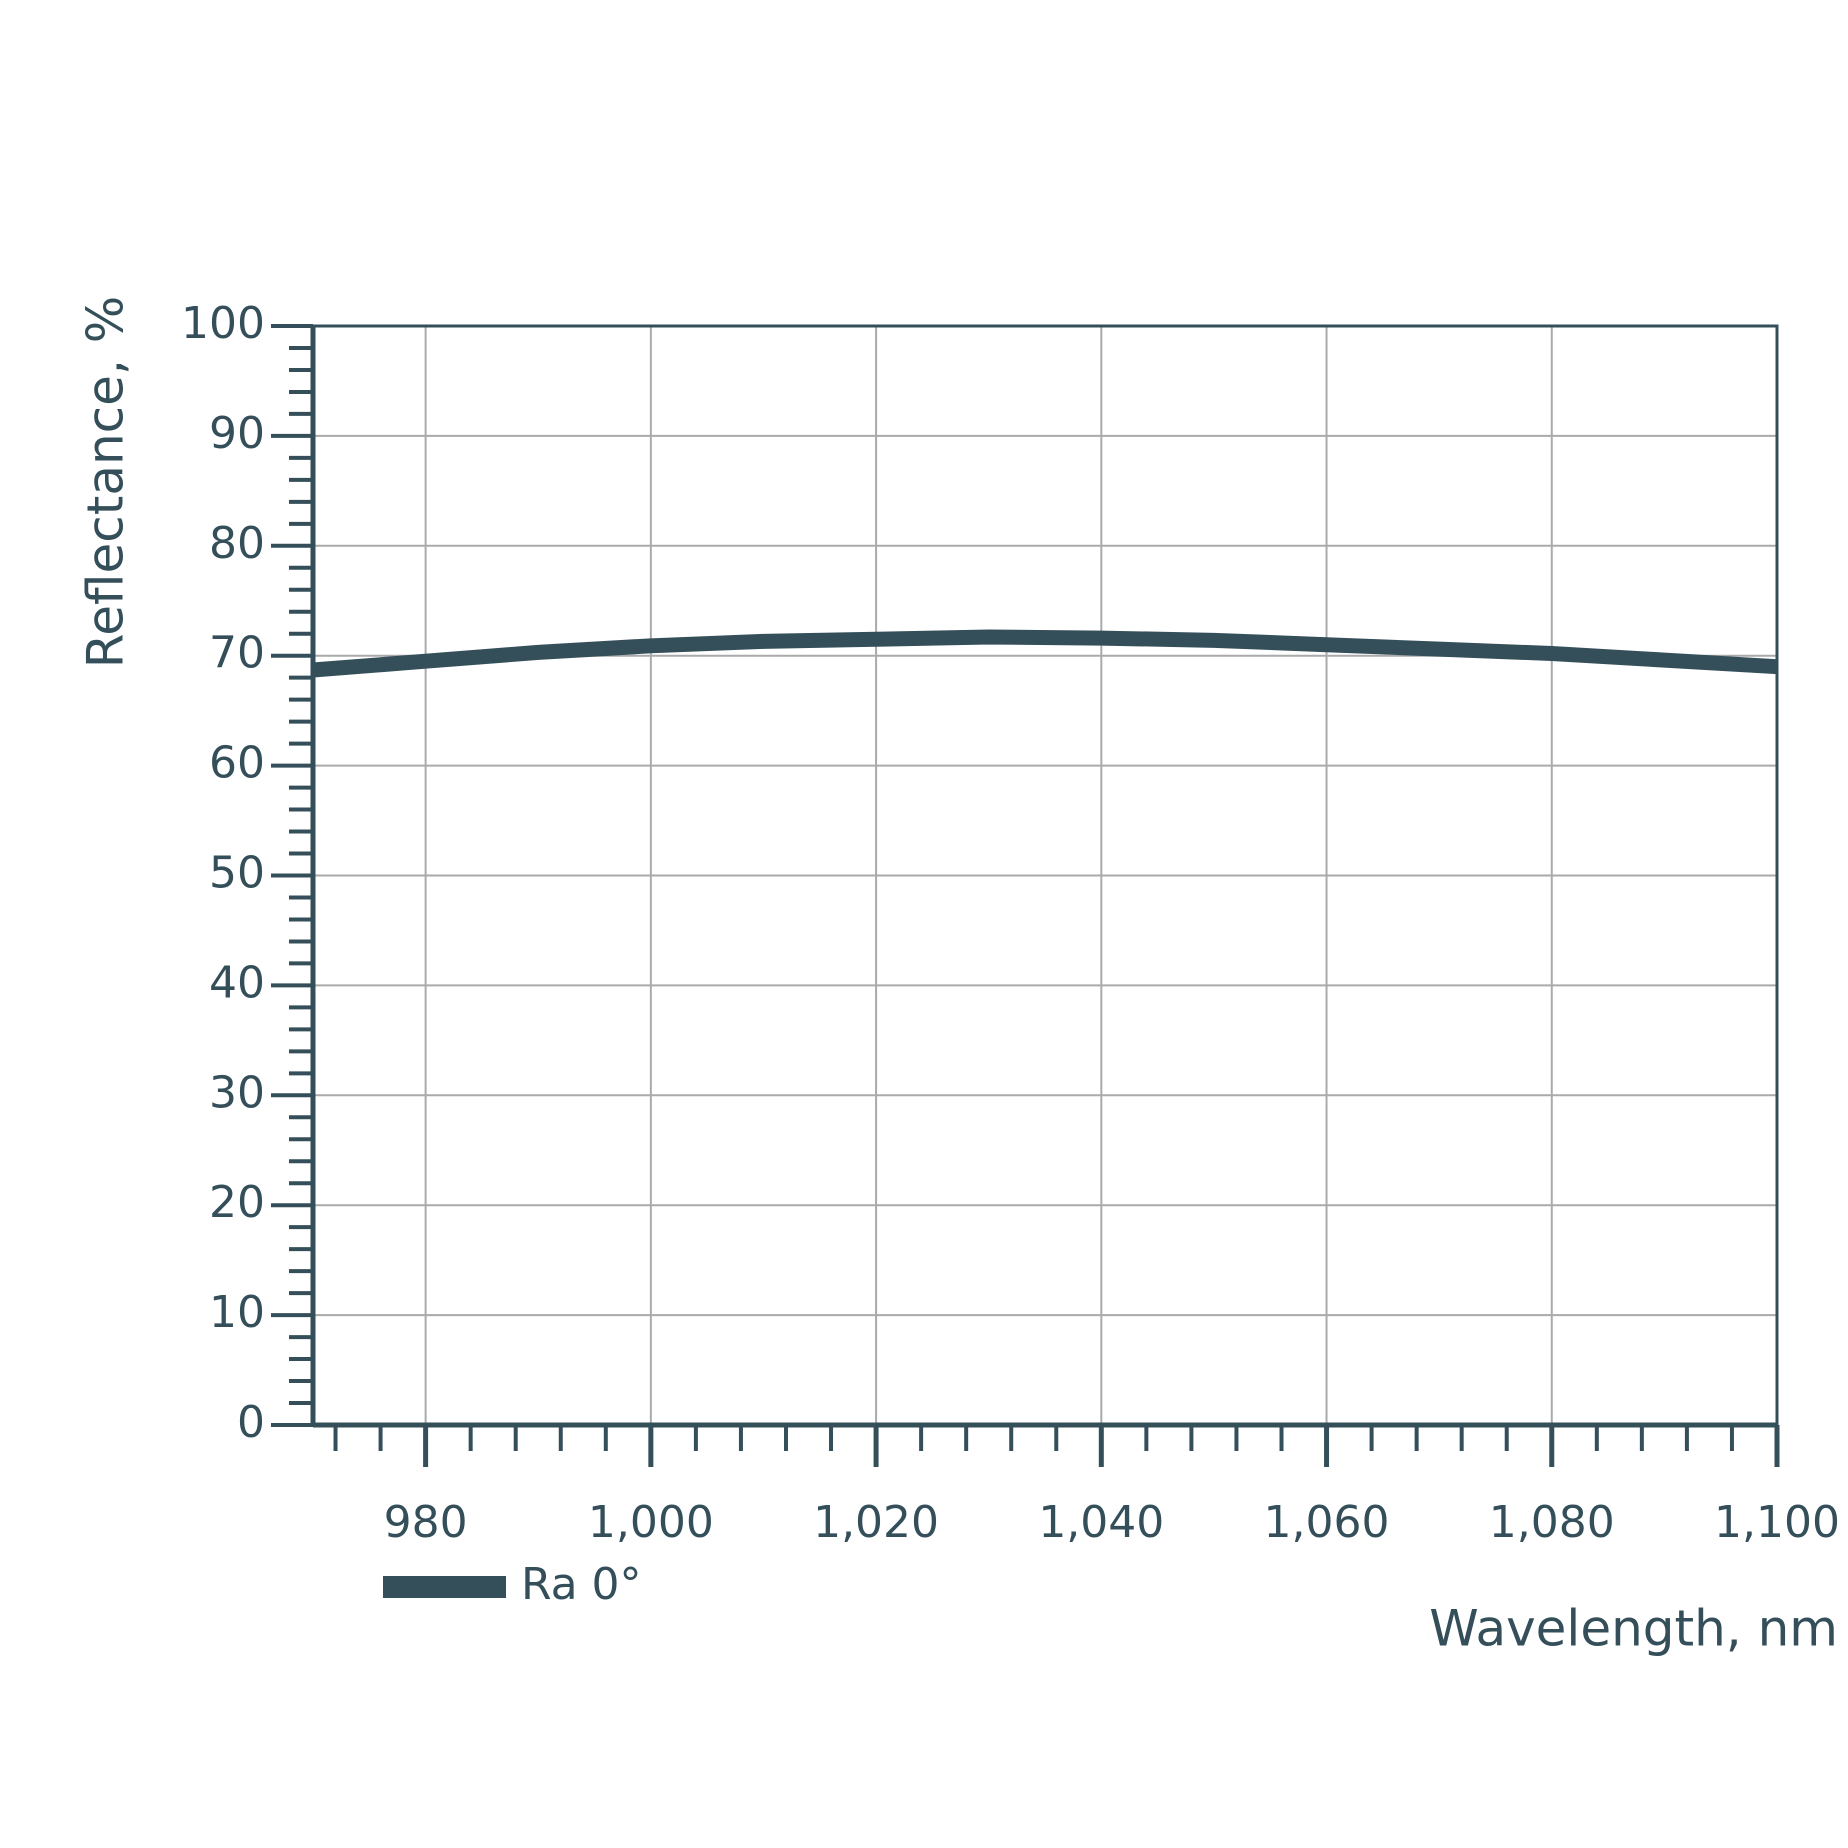  What do you see at coordinates (1633, 1629) in the screenshot?
I see `x-axis-title: Wavelength, nm` at bounding box center [1633, 1629].